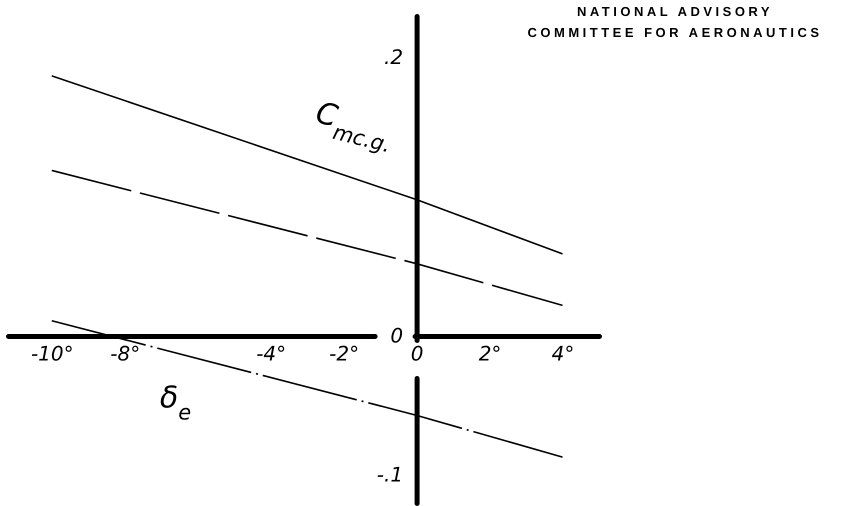 This screenshot has height=506, width=845. What do you see at coordinates (394, 57) in the screenshot?
I see `y-tick-label: .2` at bounding box center [394, 57].